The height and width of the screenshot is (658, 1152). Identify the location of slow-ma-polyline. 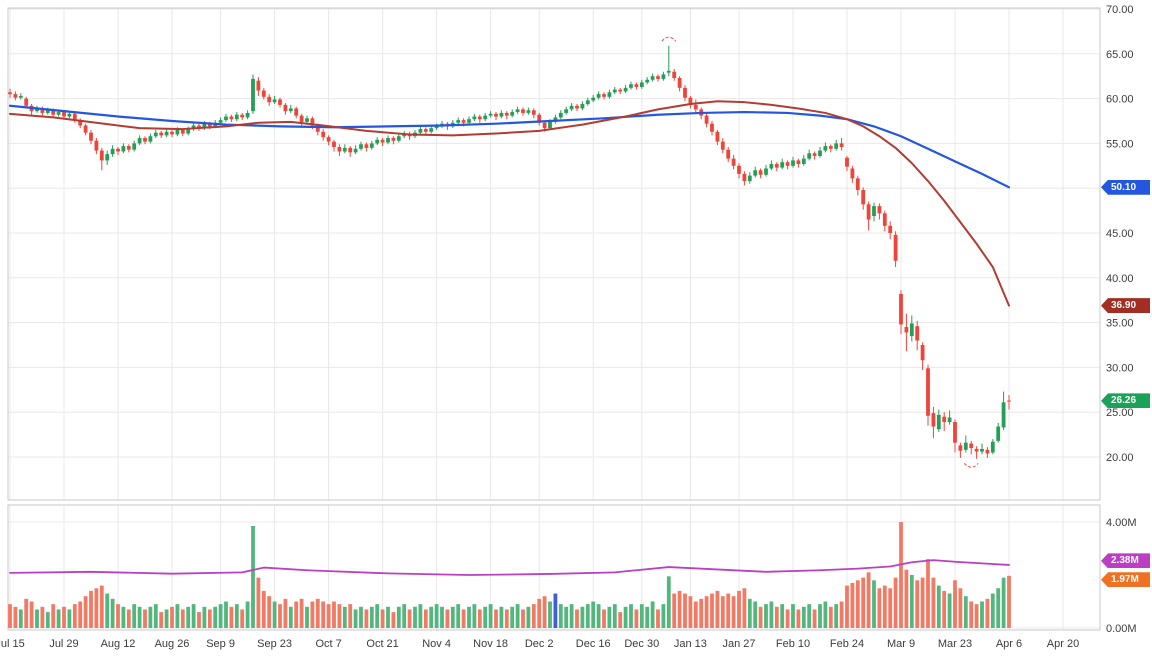
(509, 146).